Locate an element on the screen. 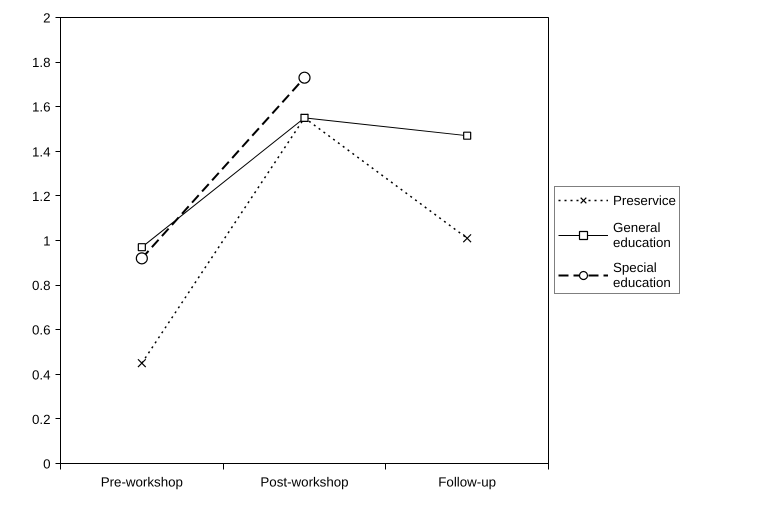 The width and height of the screenshot is (757, 511). y-tick-label: 1.4 is located at coordinates (42, 152).